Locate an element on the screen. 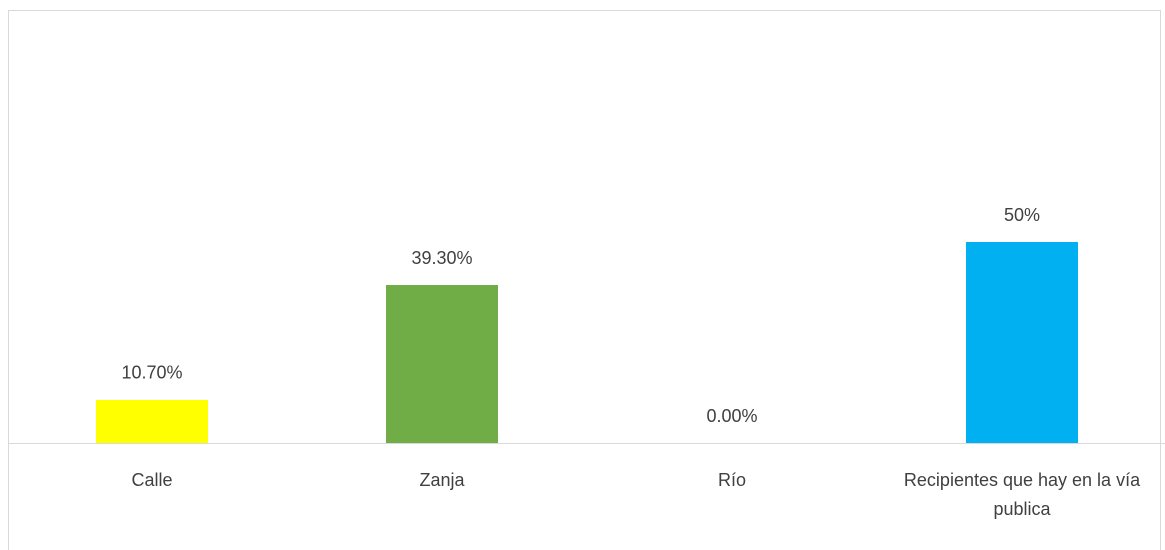  data-label: 0.00% is located at coordinates (731, 416).